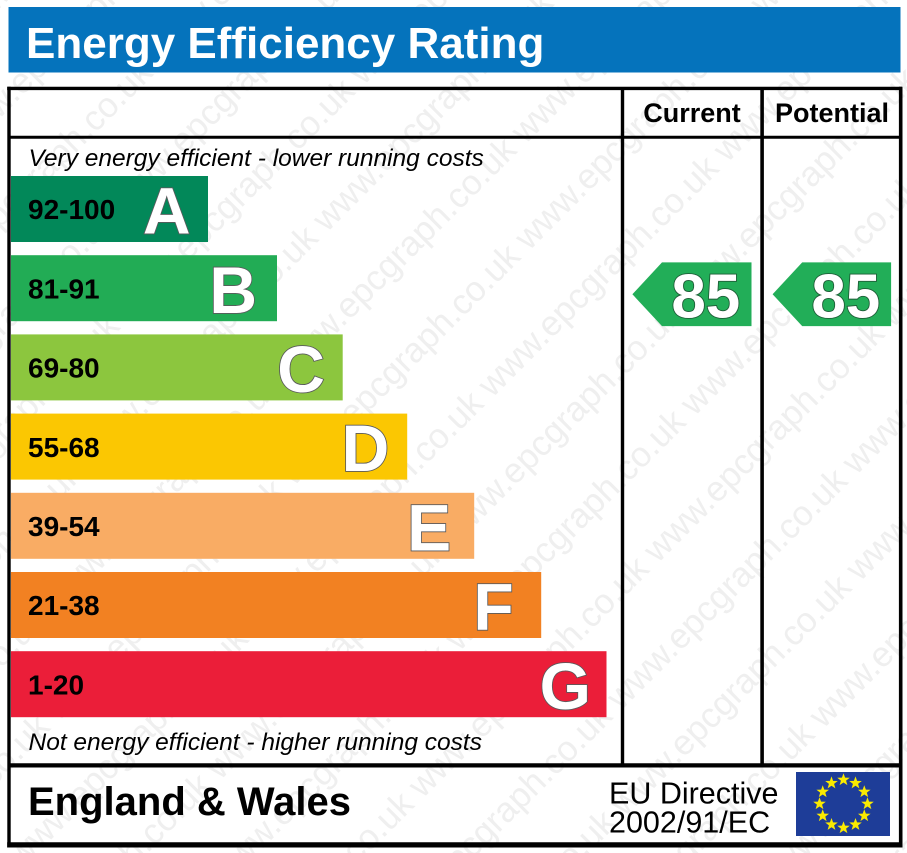 The image size is (907, 853). I want to click on svg-text: Current, so click(692, 113).